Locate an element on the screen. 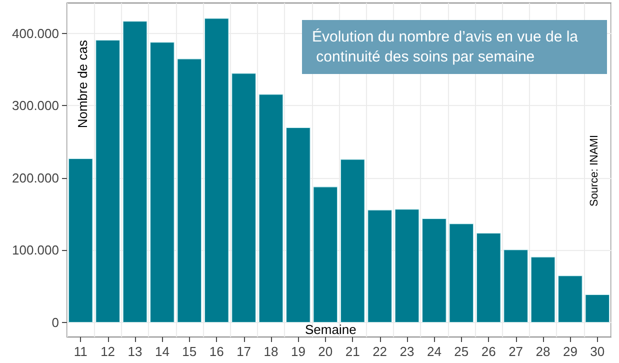 This screenshot has width=619, height=363. x-tick-label: 20 is located at coordinates (325, 351).